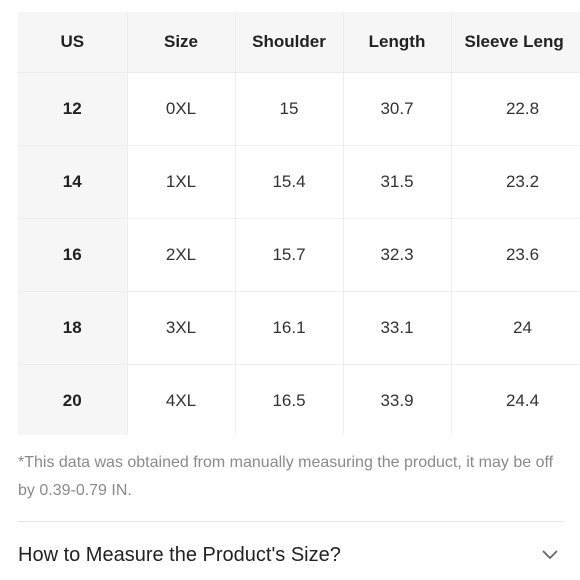 Image resolution: width=580 pixels, height=580 pixels. Describe the element at coordinates (73, 255) in the screenshot. I see `cell-us: 16` at that location.